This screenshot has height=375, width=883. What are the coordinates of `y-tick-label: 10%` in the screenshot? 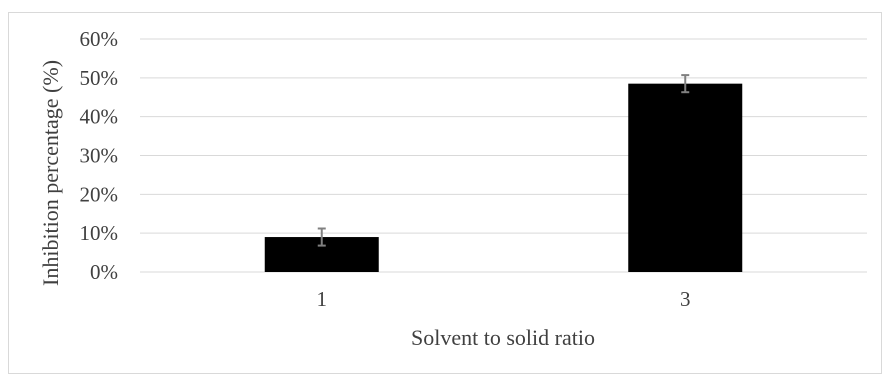 It's located at (99, 233).